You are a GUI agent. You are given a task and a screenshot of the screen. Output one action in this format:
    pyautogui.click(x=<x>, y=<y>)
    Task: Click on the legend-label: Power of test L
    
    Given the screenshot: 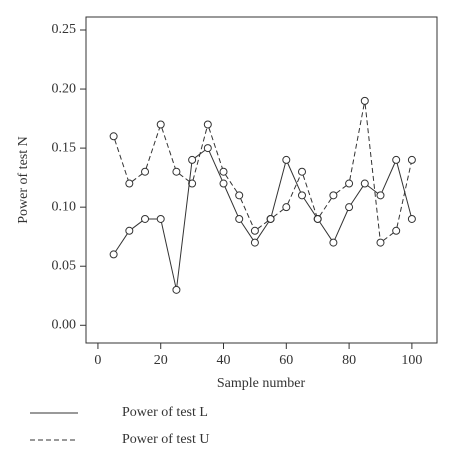 What is the action you would take?
    pyautogui.click(x=165, y=412)
    